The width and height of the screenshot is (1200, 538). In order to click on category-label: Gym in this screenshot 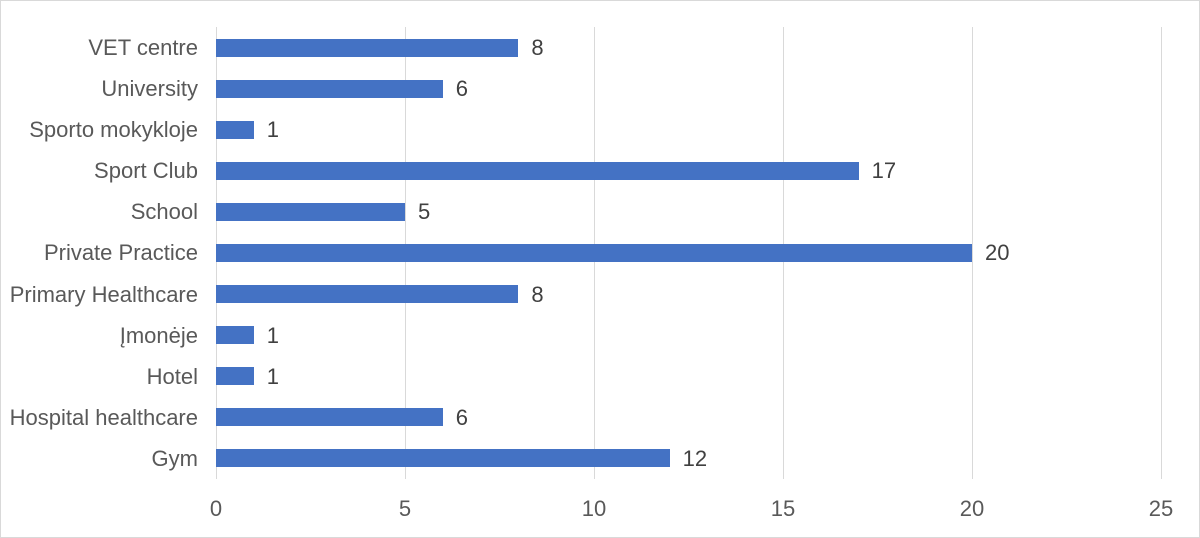, I will do `click(174, 458)`.